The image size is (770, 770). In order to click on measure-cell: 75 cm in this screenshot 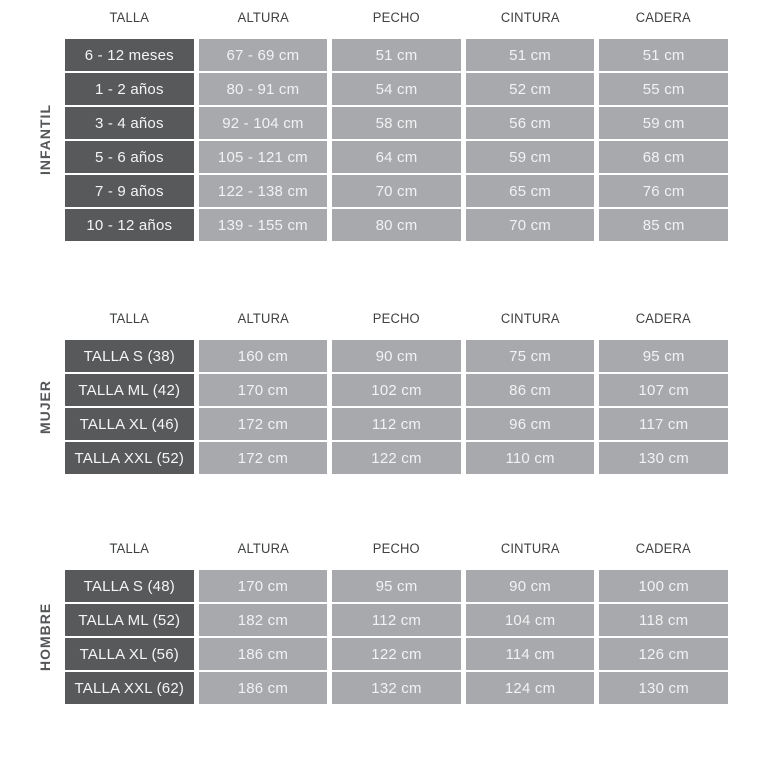, I will do `click(530, 356)`.